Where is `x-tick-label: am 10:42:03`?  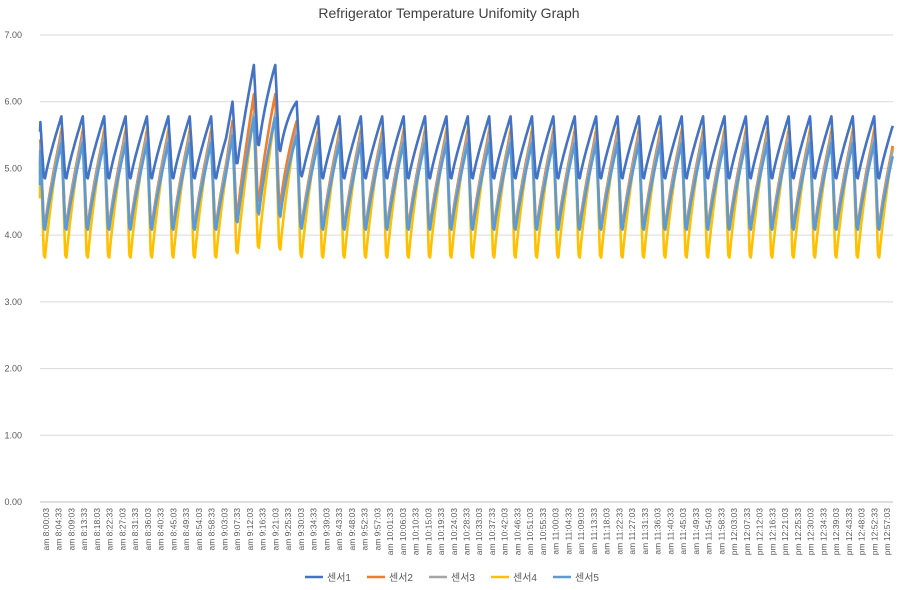 x-tick-label: am 10:42:03 is located at coordinates (505, 532).